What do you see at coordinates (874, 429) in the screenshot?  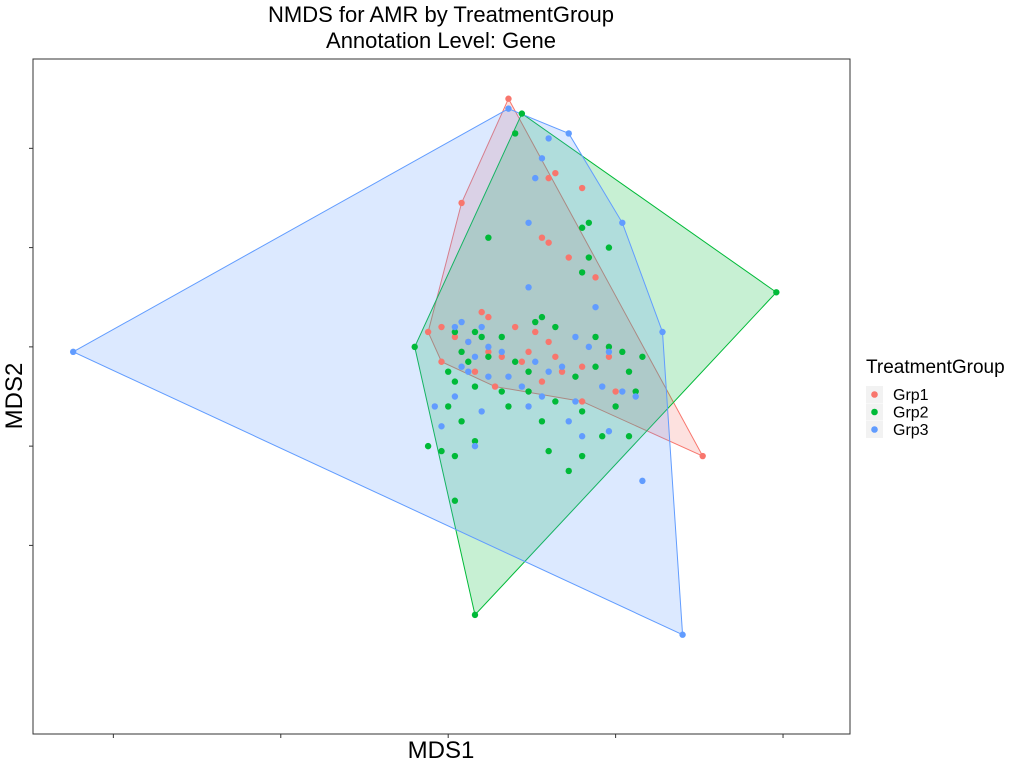 I see `legend-dot-grp3` at bounding box center [874, 429].